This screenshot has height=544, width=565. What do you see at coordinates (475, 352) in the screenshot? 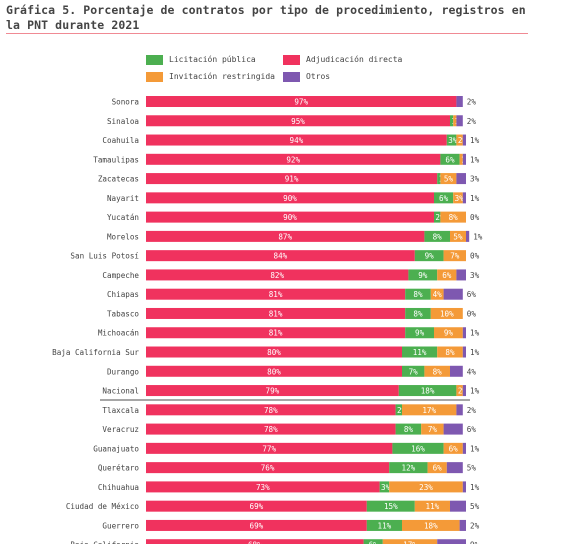
I see `value-label-otros-baja-california-sur: 1%` at bounding box center [475, 352].